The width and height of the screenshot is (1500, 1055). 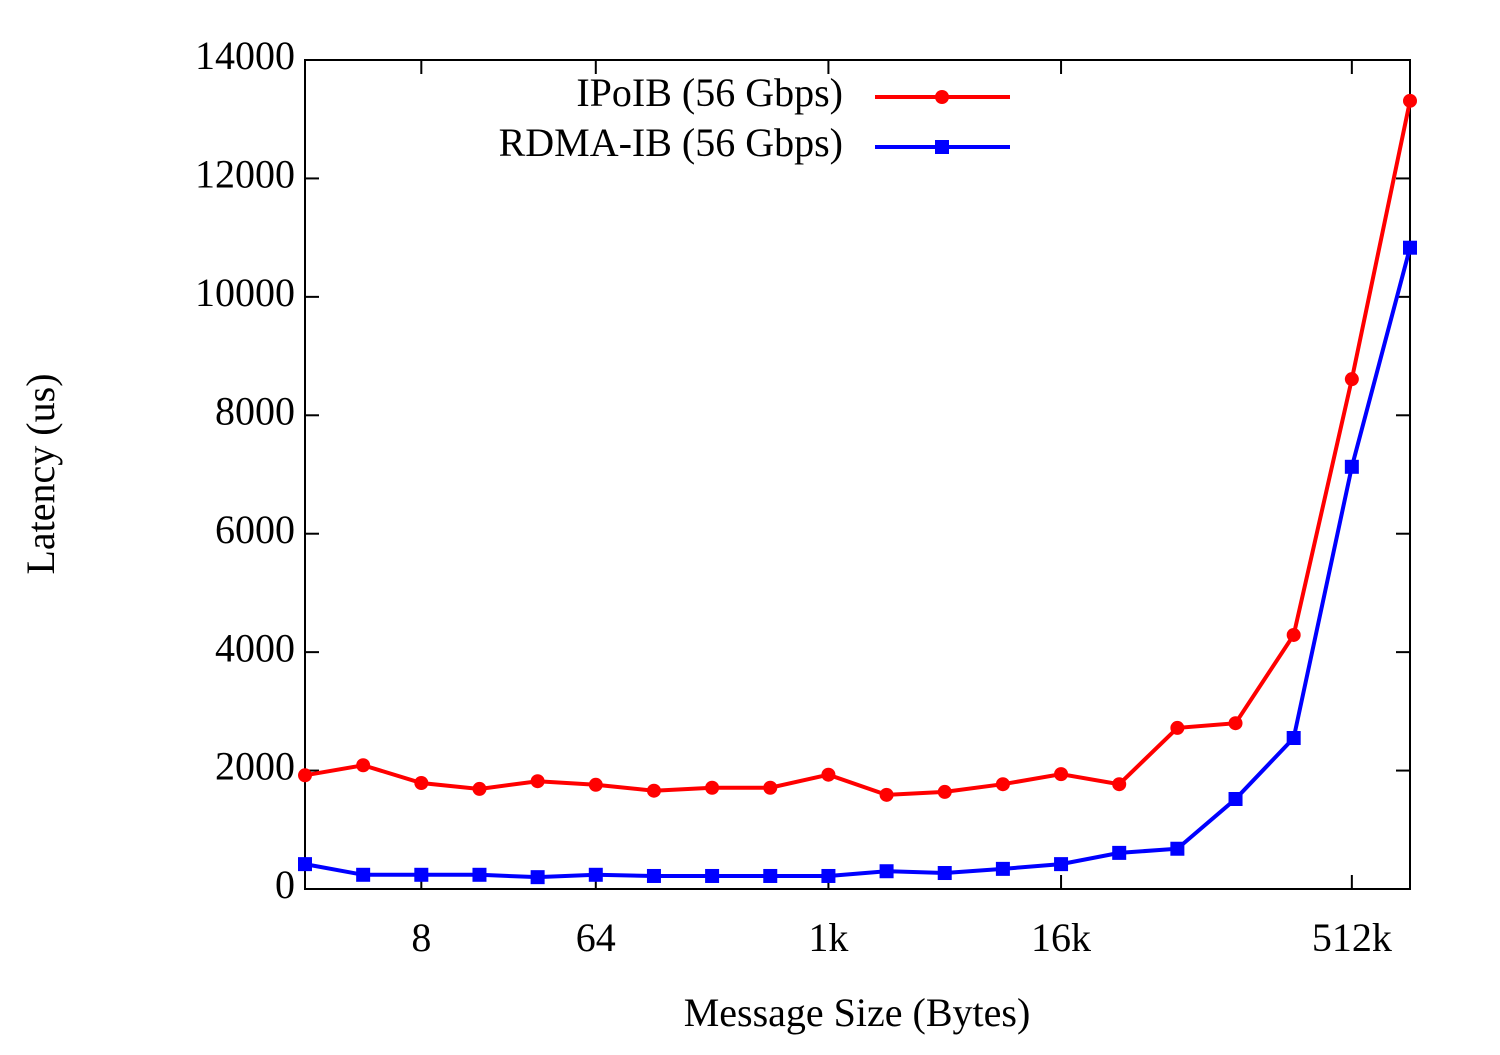 I want to click on y-tick-label: 8000, so click(x=255, y=410).